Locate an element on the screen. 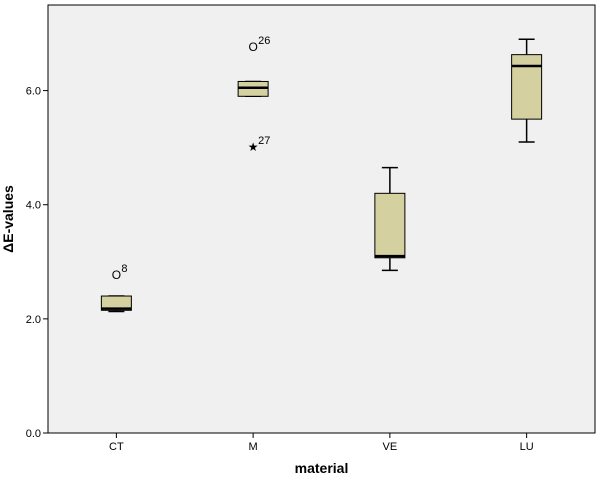  x-axis-title: material is located at coordinates (322, 468).